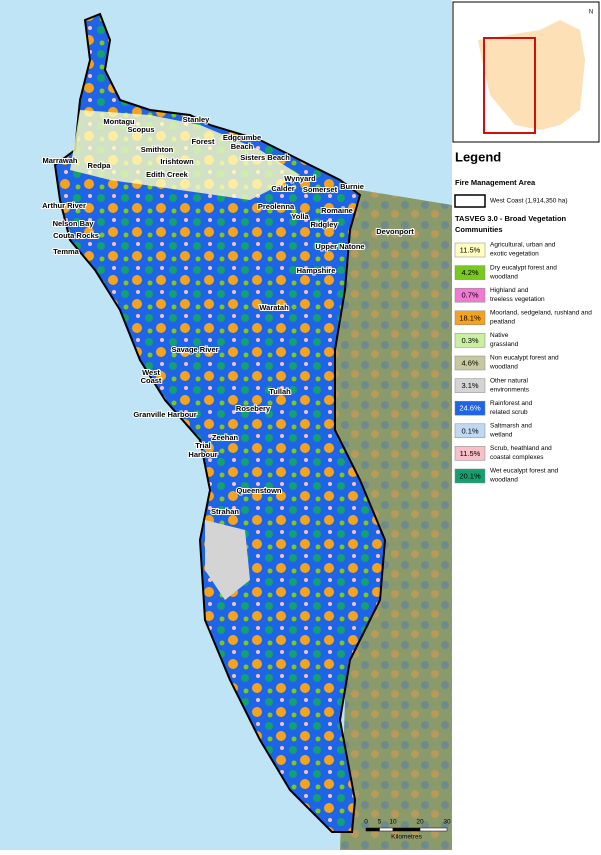  What do you see at coordinates (202, 445) in the screenshot?
I see `place-label: Trial` at bounding box center [202, 445].